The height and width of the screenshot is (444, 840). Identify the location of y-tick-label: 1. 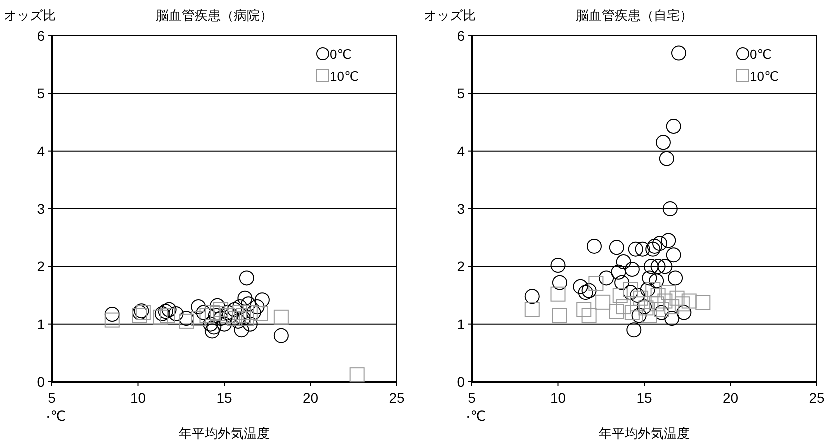
(41, 324).